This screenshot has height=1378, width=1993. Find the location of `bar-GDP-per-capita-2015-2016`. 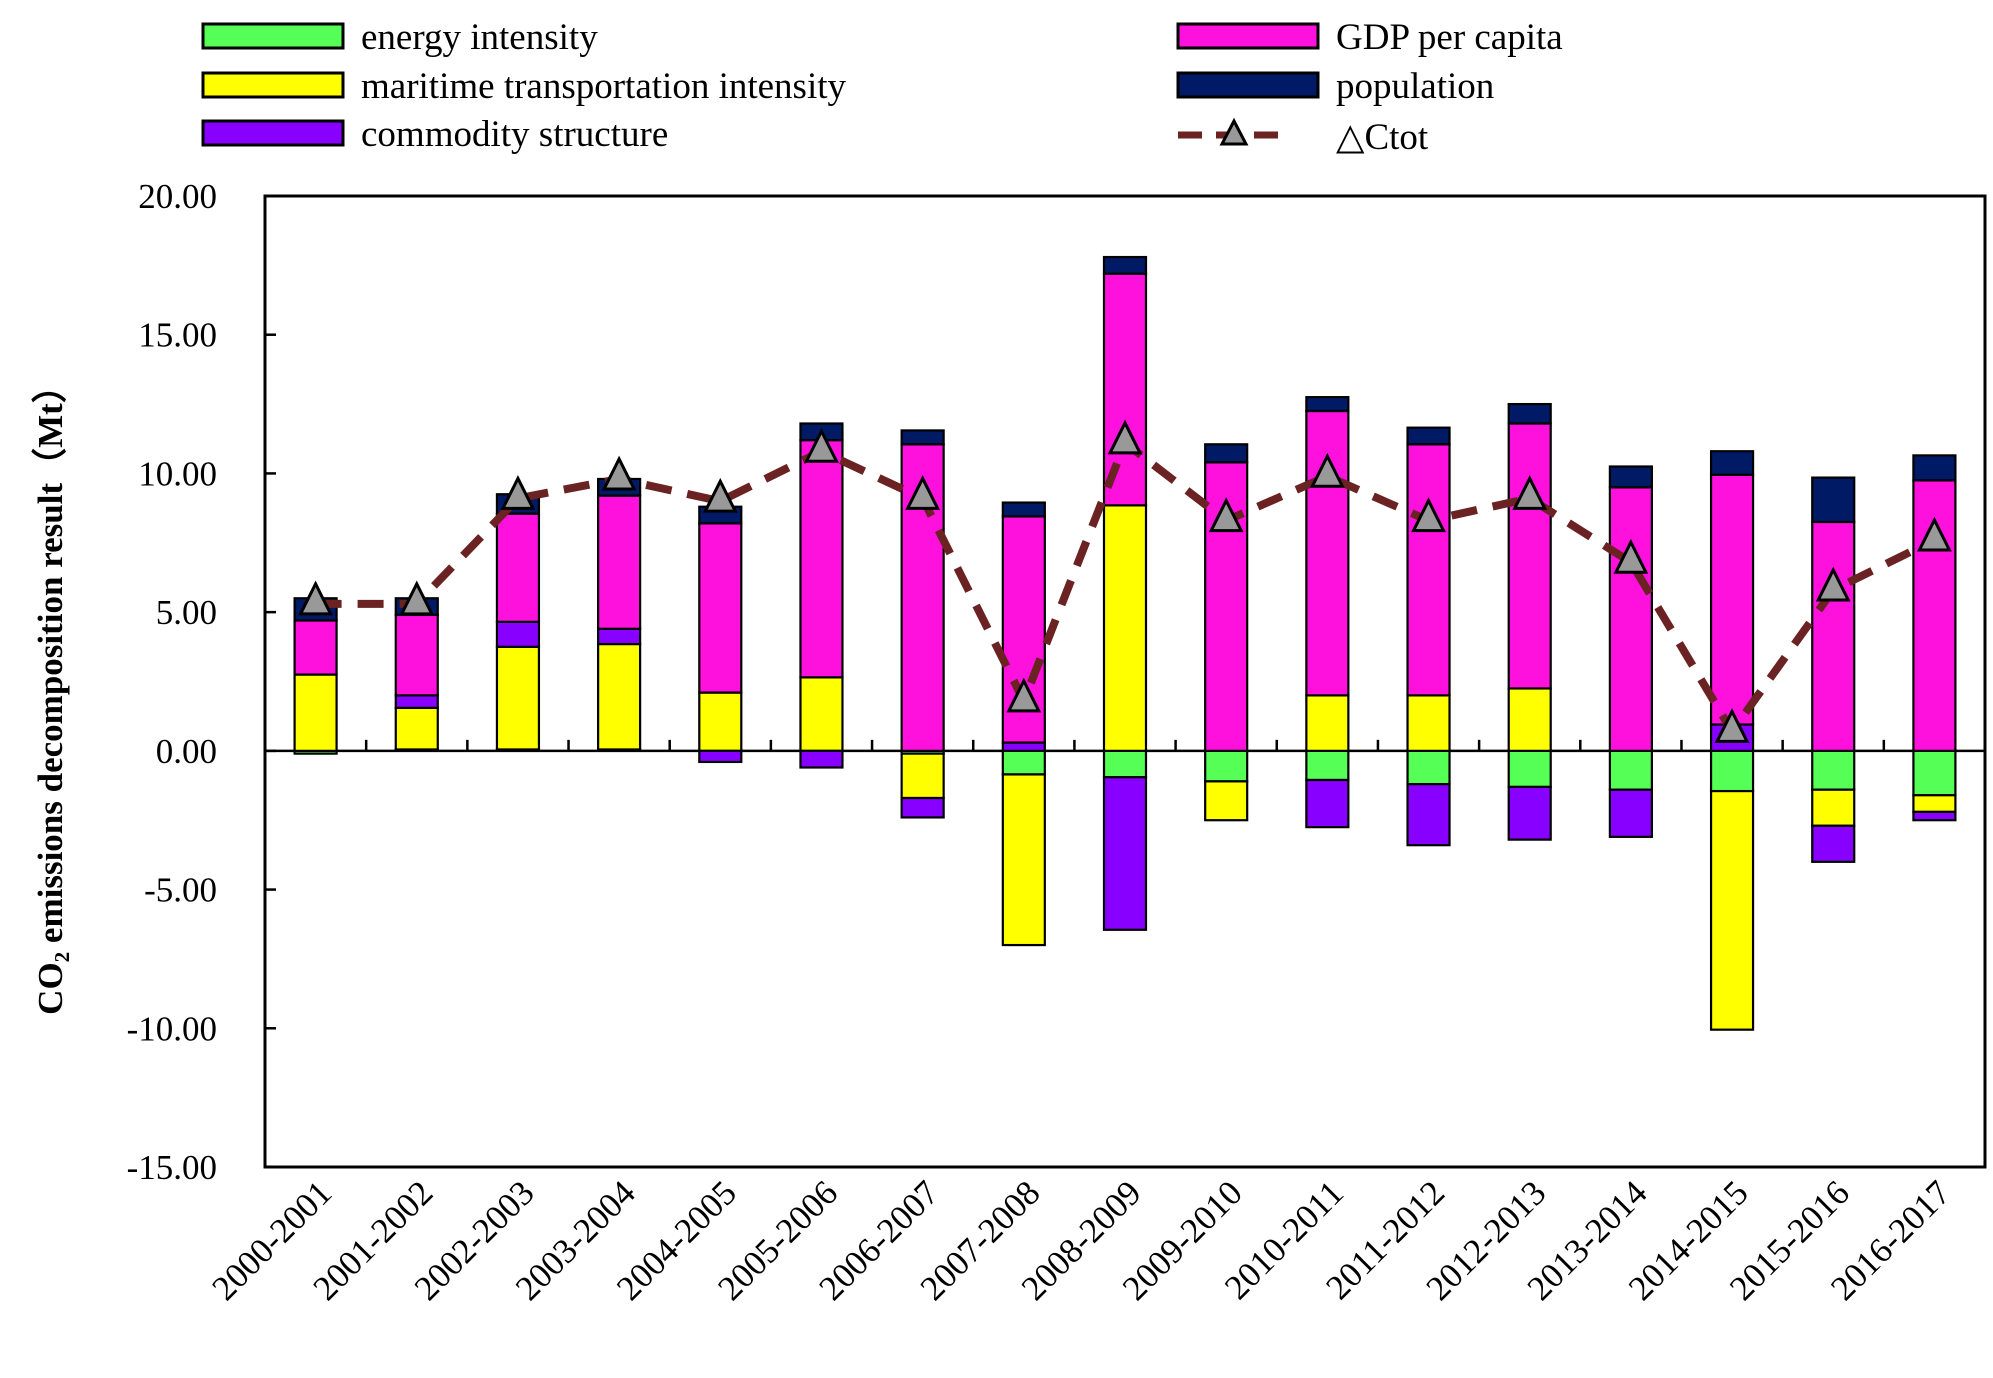

bar-GDP-per-capita-2015-2016 is located at coordinates (1833, 636).